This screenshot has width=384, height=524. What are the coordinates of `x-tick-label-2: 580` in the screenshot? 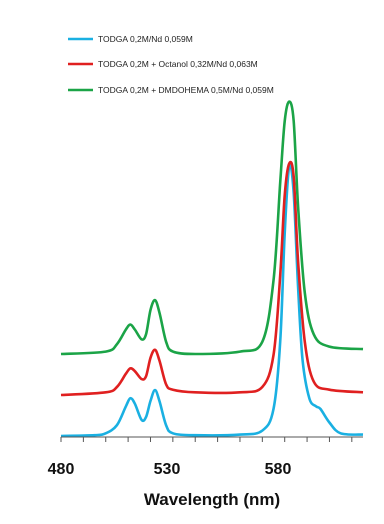 It's located at (278, 469).